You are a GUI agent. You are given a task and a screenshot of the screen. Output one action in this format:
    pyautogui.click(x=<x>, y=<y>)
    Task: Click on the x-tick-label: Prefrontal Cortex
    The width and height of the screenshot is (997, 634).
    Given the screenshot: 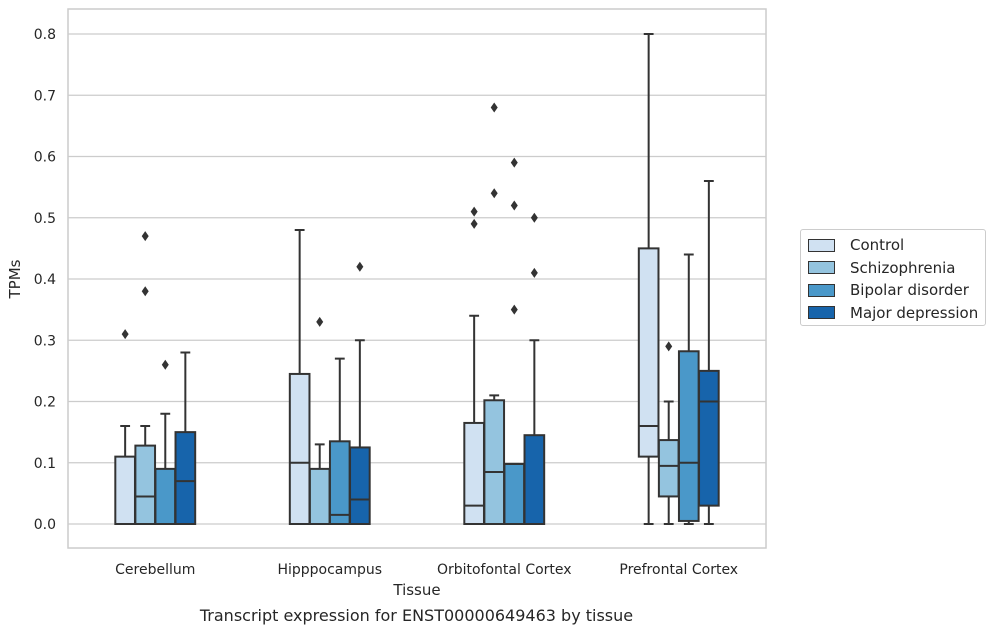 What is the action you would take?
    pyautogui.click(x=678, y=570)
    